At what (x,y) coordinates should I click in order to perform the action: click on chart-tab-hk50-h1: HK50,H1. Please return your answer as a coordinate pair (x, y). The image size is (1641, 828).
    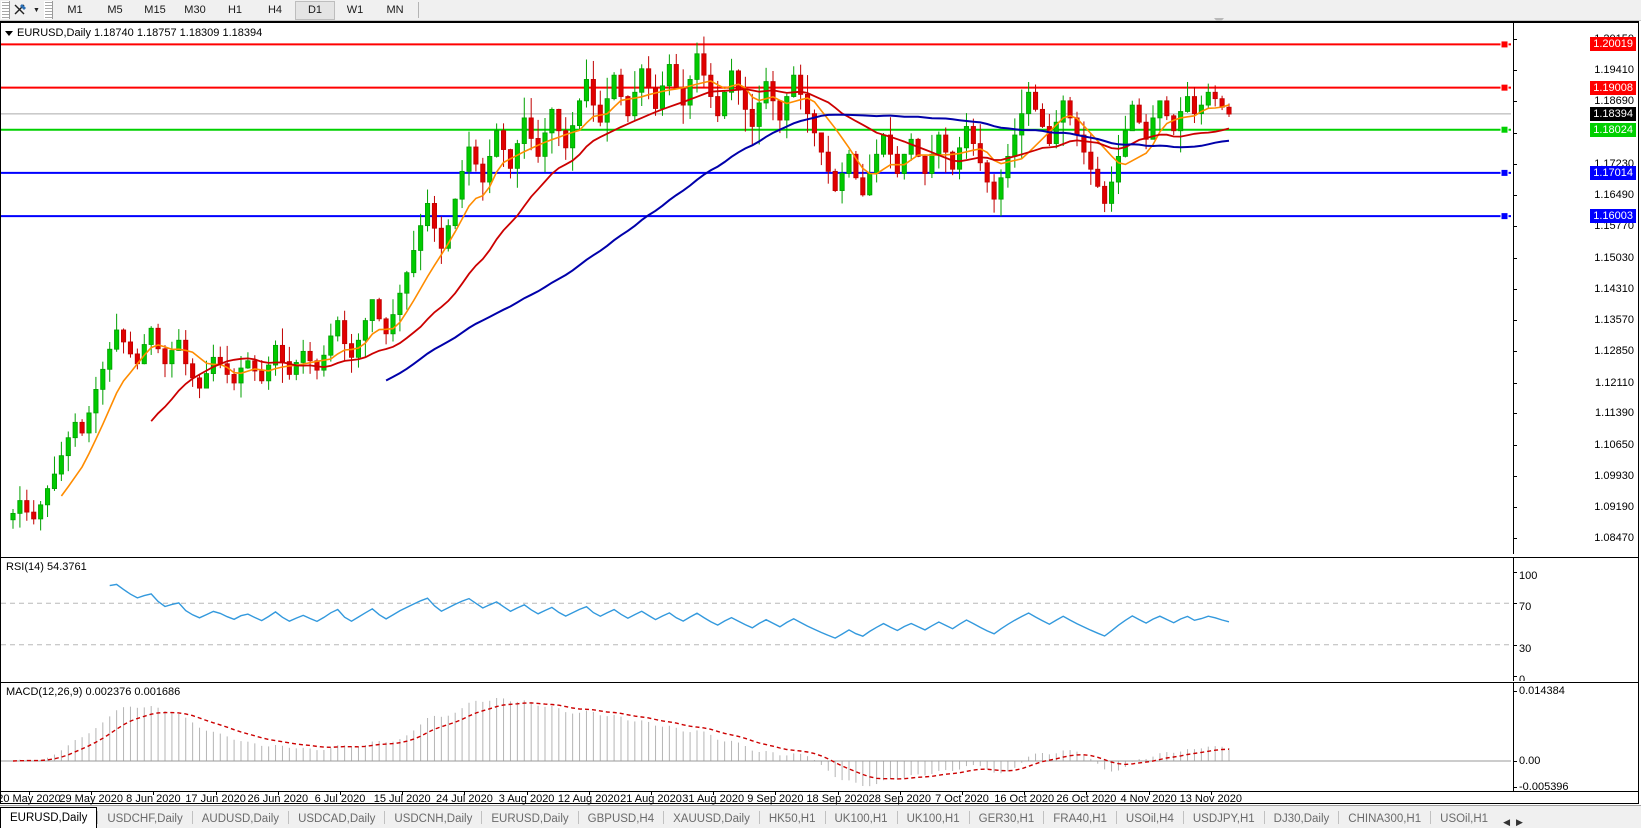
    Looking at the image, I should click on (792, 818).